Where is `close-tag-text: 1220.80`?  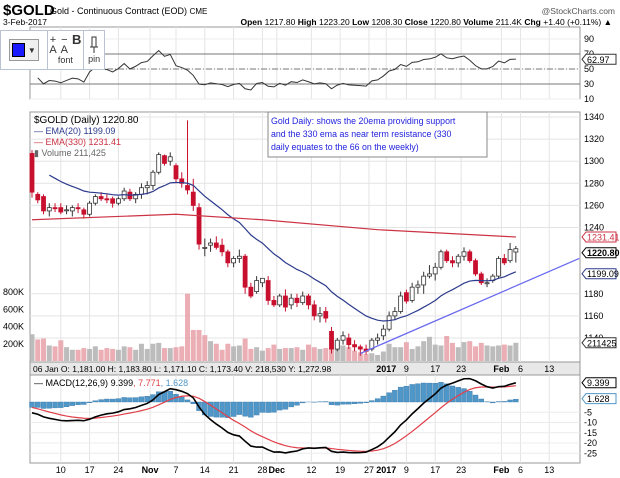
close-tag-text: 1220.80 is located at coordinates (603, 253).